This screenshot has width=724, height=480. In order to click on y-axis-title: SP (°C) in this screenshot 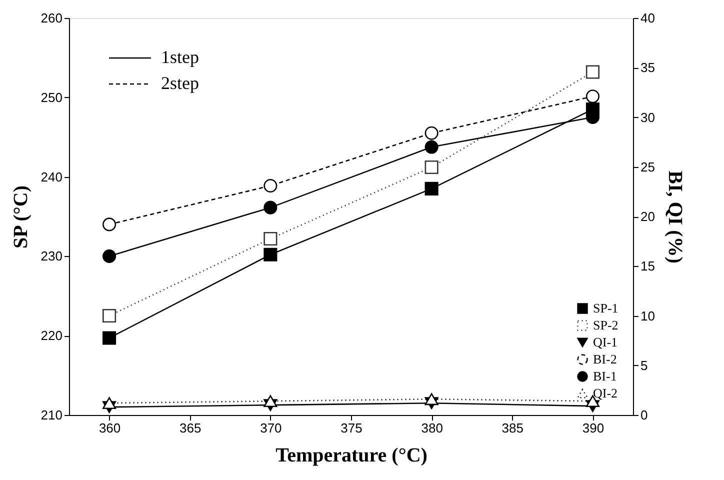, I will do `click(21, 217)`.